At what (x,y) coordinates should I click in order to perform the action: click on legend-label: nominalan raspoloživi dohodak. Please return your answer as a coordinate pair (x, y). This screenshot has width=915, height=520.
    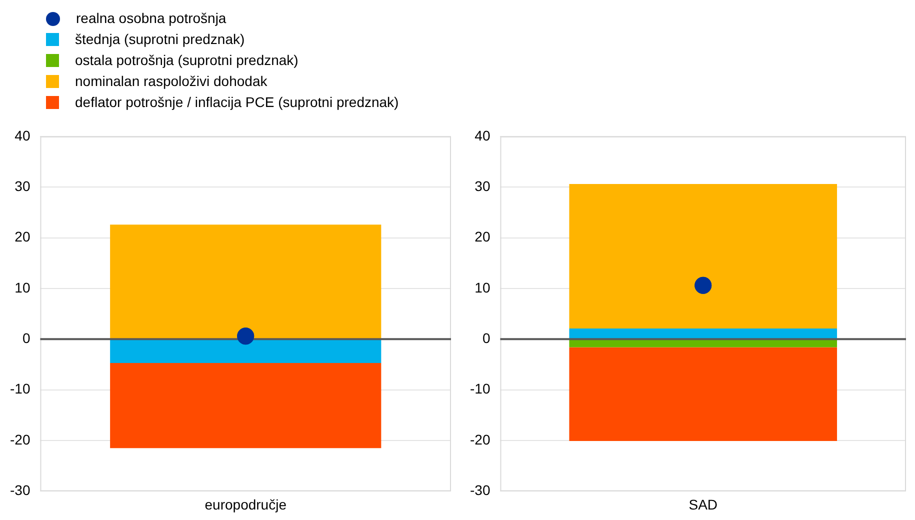
    Looking at the image, I should click on (171, 81).